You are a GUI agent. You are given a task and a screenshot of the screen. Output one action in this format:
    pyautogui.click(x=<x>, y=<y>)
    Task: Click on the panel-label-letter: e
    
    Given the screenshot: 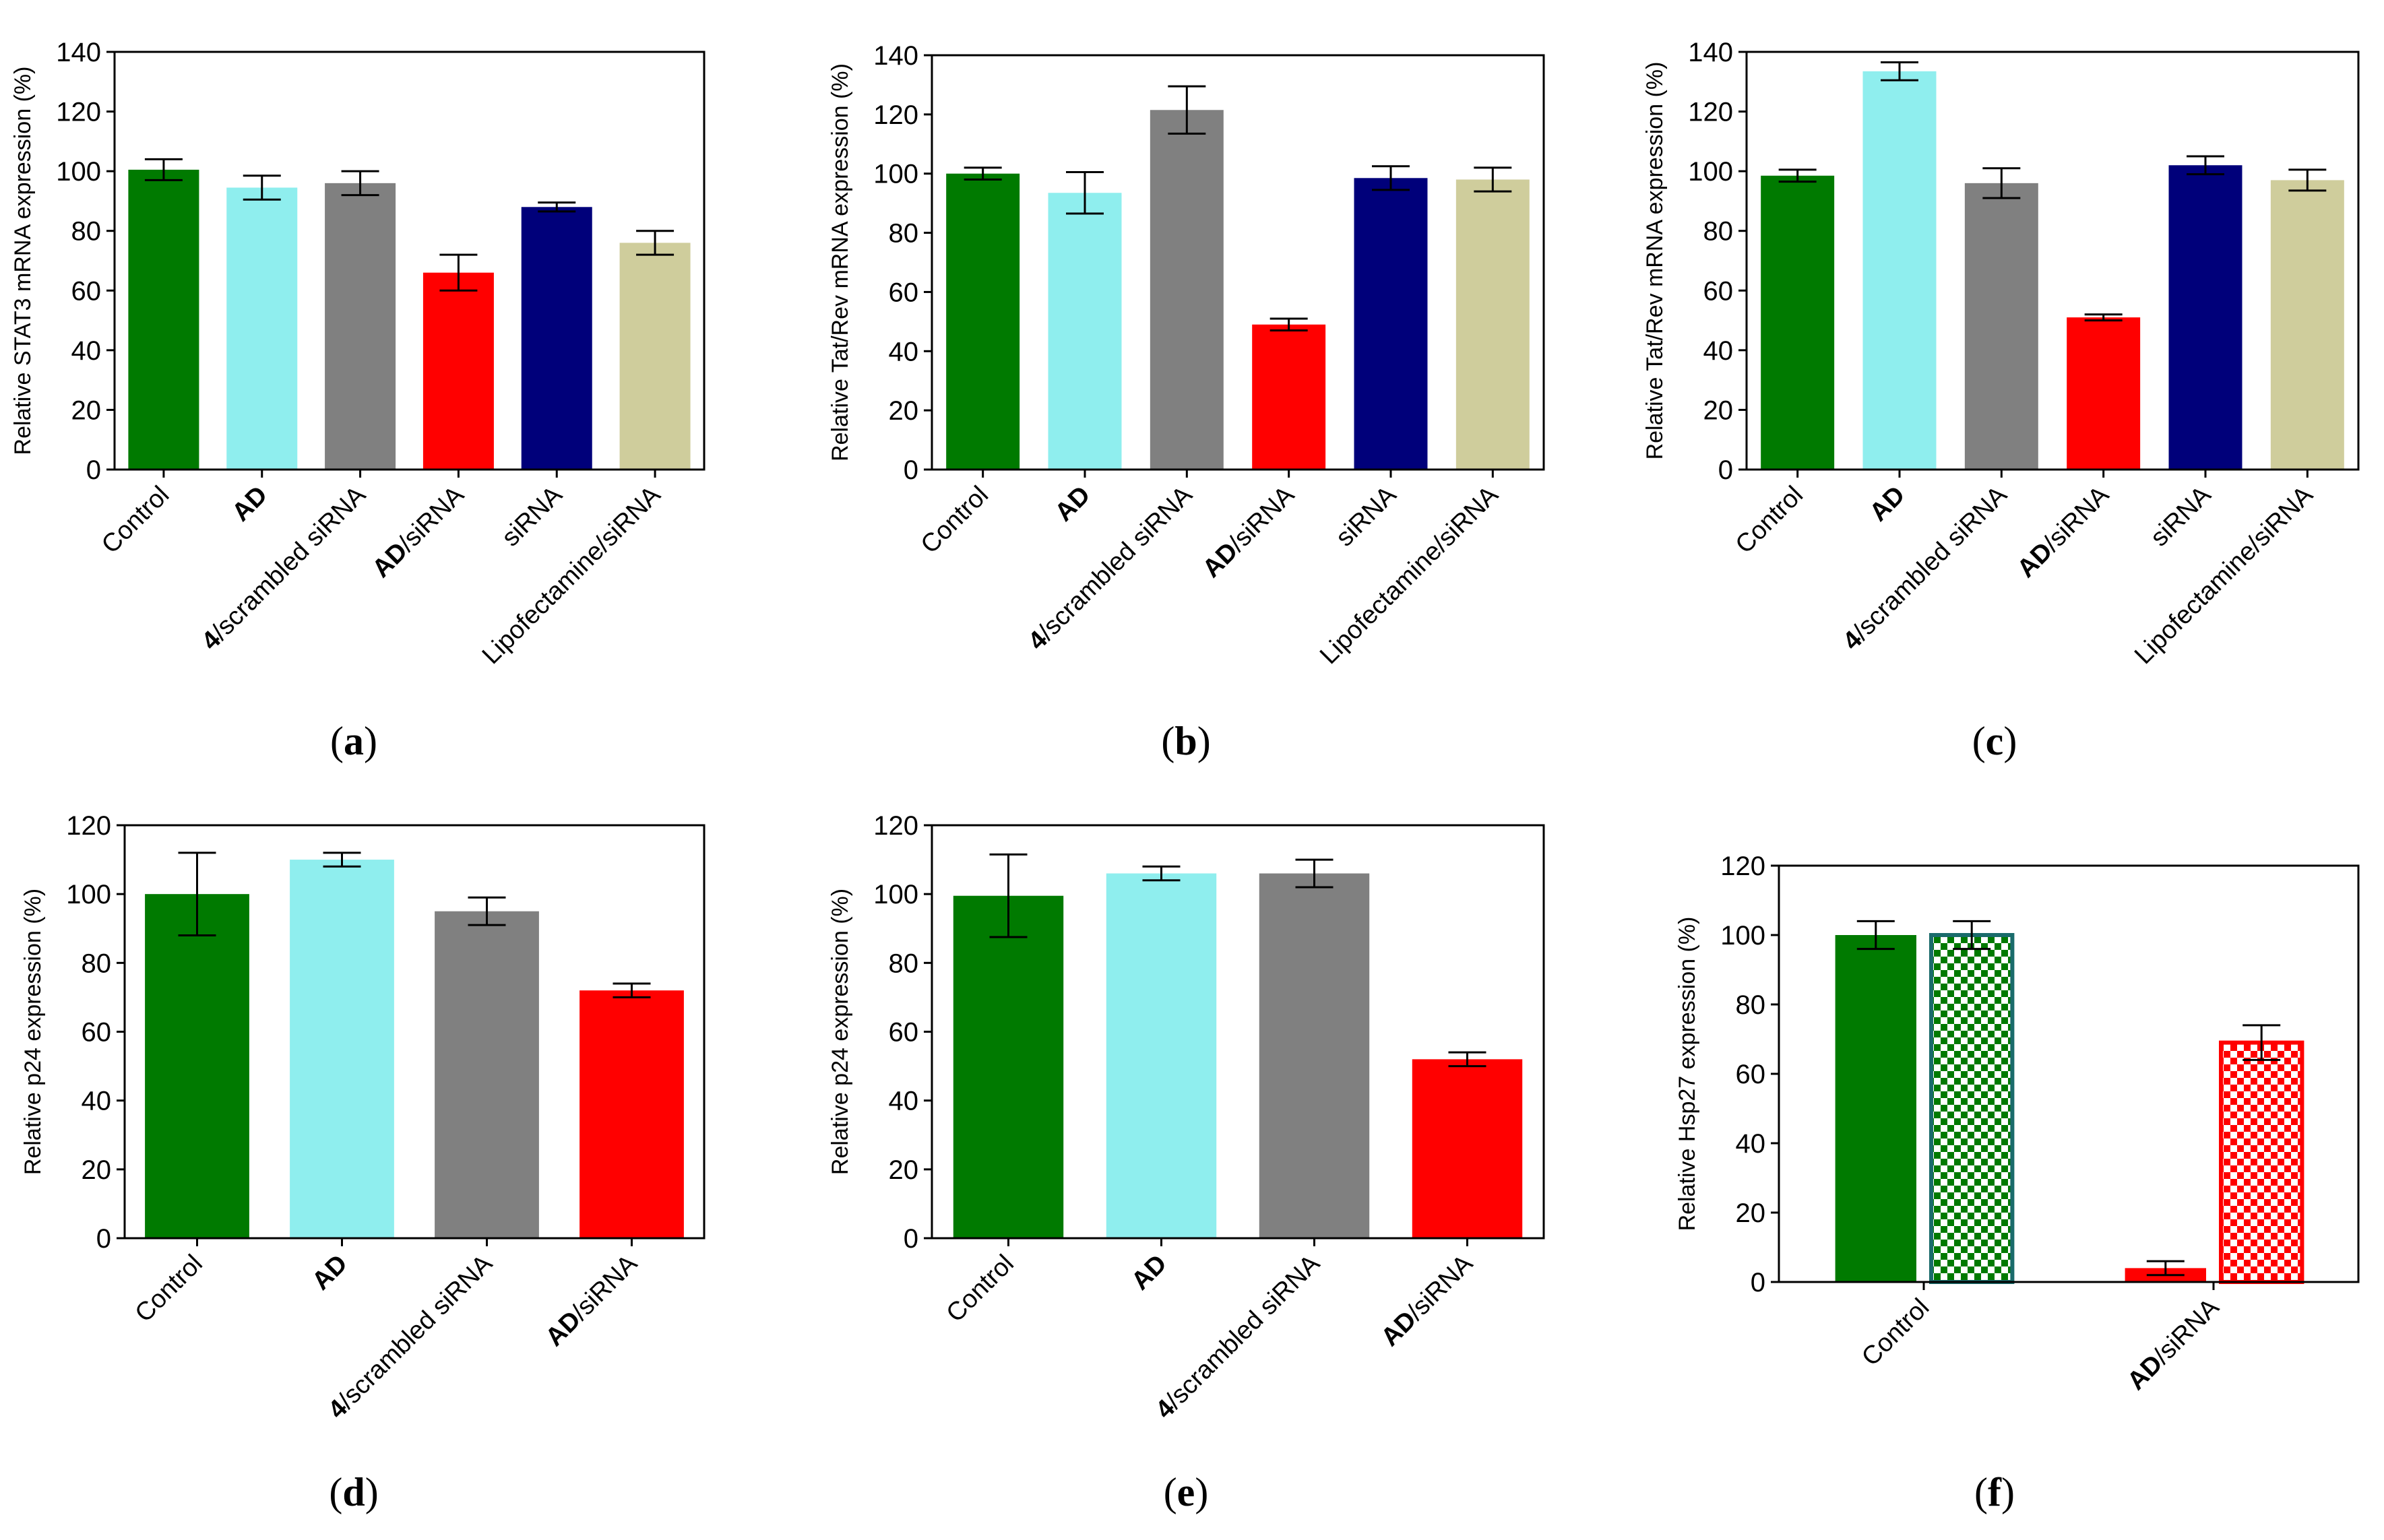 What is the action you would take?
    pyautogui.click(x=1186, y=1492)
    